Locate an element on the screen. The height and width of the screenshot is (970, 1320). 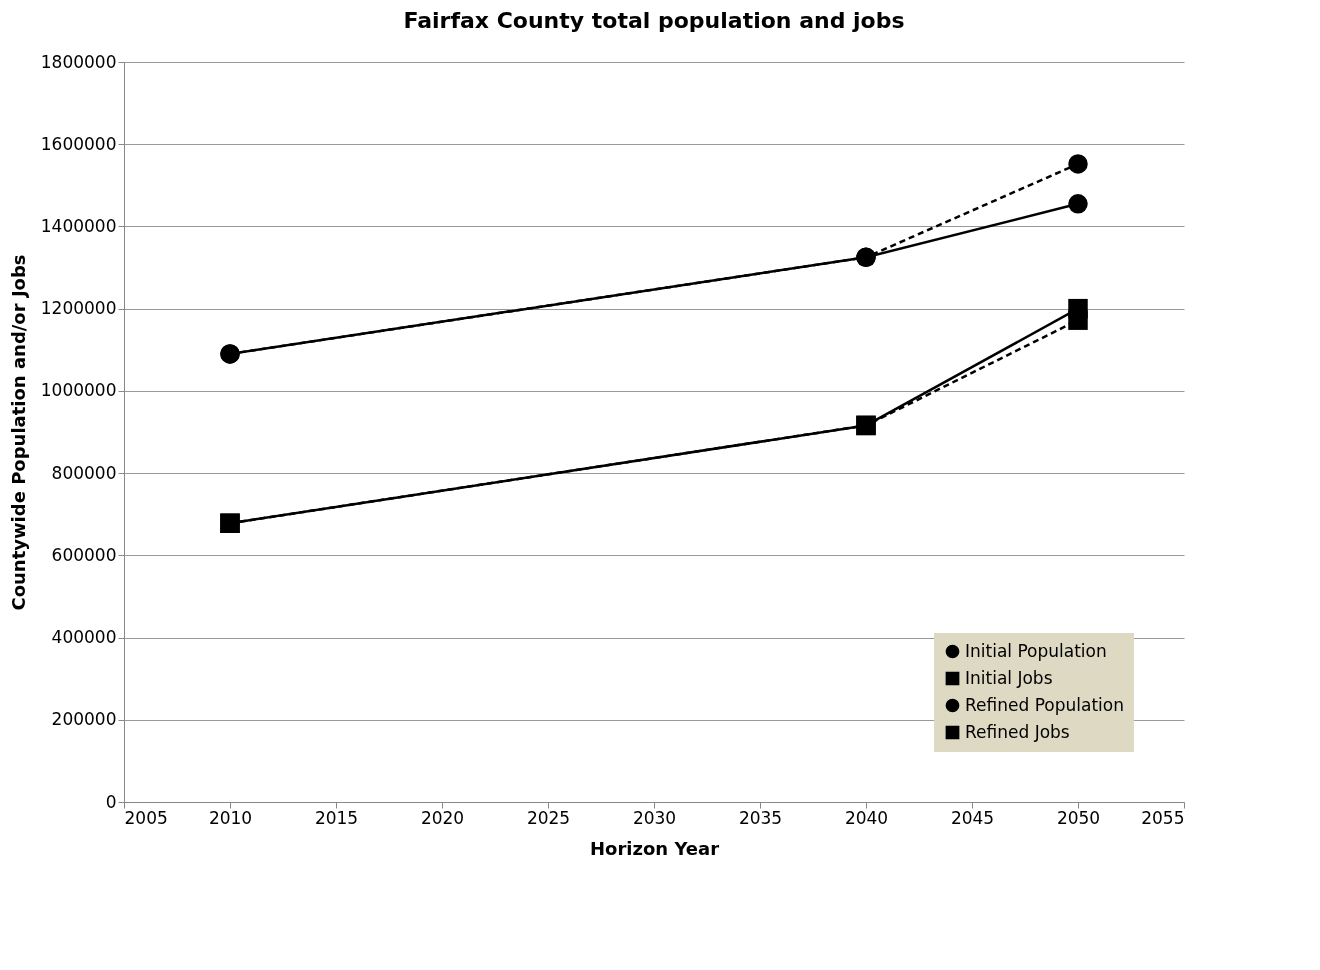
y-tick-label: 0 is located at coordinates (111, 801).